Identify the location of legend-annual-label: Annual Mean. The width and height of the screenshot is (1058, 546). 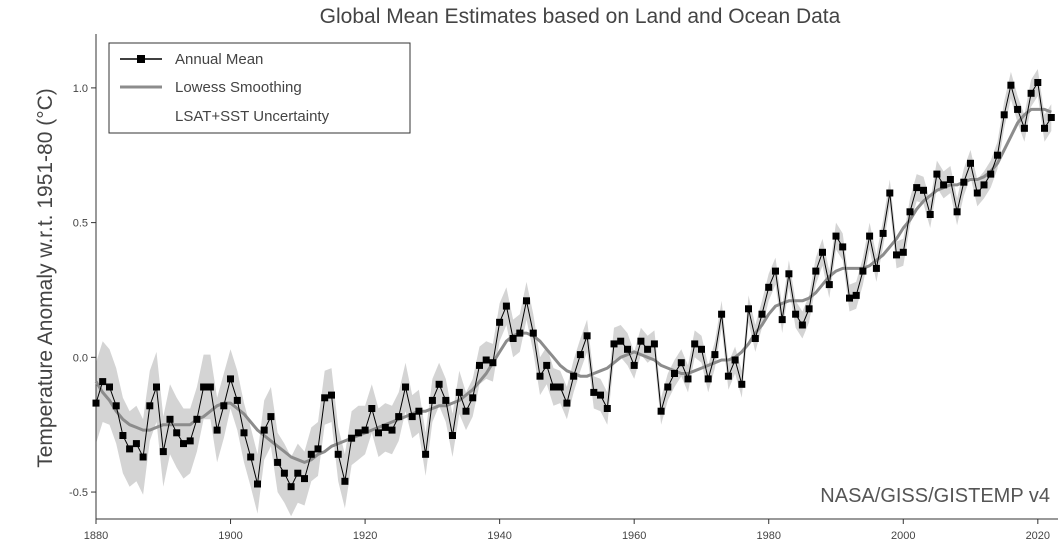
(219, 59).